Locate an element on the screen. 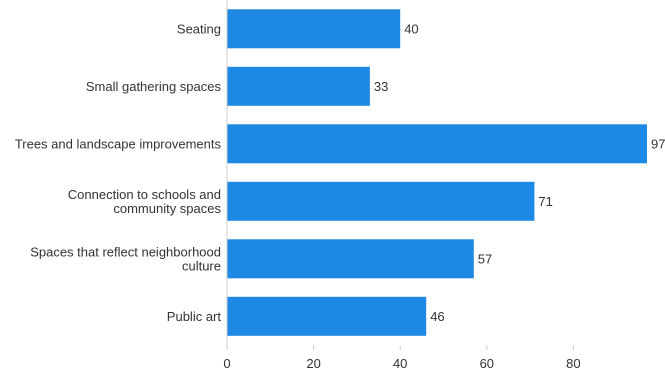 This screenshot has width=665, height=373. value-label-4: 57 is located at coordinates (485, 258).